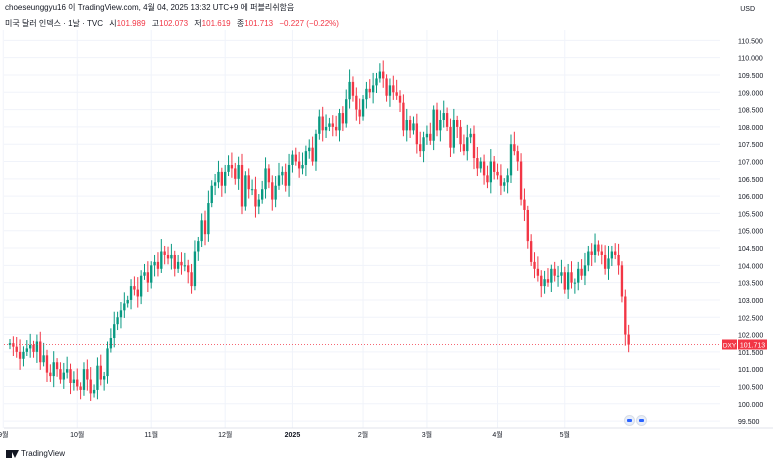 This screenshot has height=461, width=773. I want to click on y-tick-label: 99.500, so click(749, 422).